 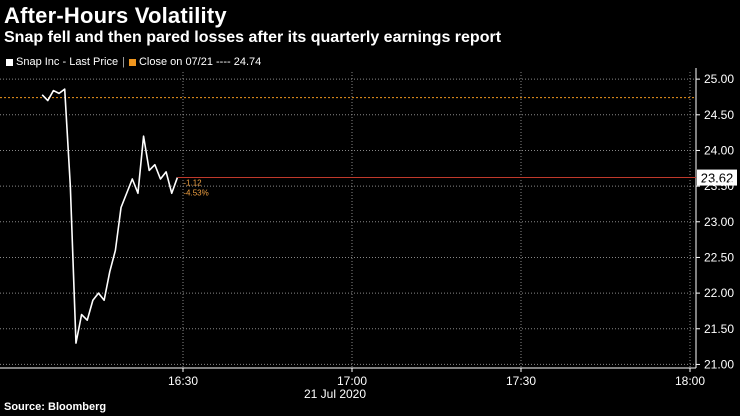 I want to click on y-tick-label: 21.00, so click(x=719, y=364).